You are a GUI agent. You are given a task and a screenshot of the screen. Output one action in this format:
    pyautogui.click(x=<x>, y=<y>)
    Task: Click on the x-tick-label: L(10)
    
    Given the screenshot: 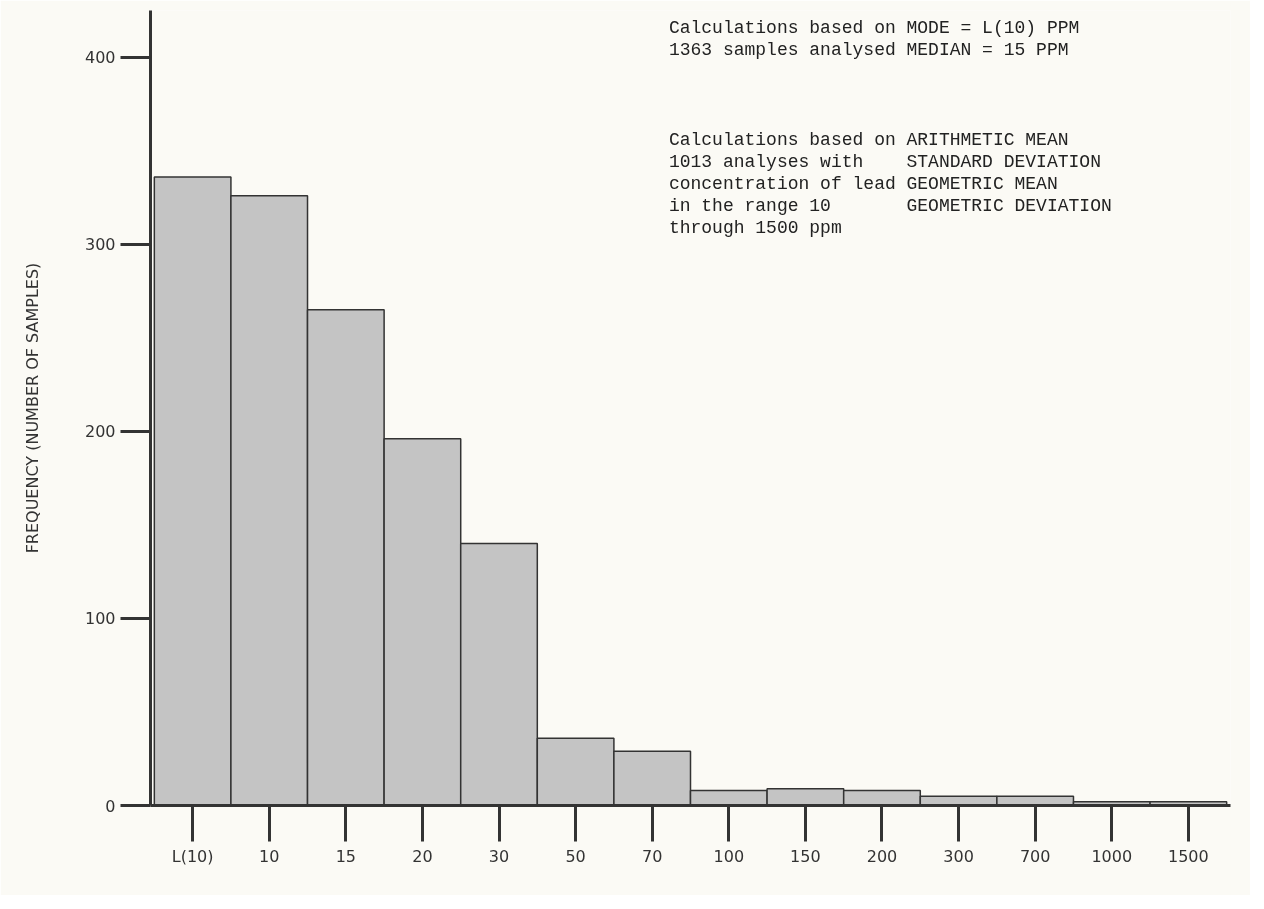 What is the action you would take?
    pyautogui.click(x=192, y=856)
    